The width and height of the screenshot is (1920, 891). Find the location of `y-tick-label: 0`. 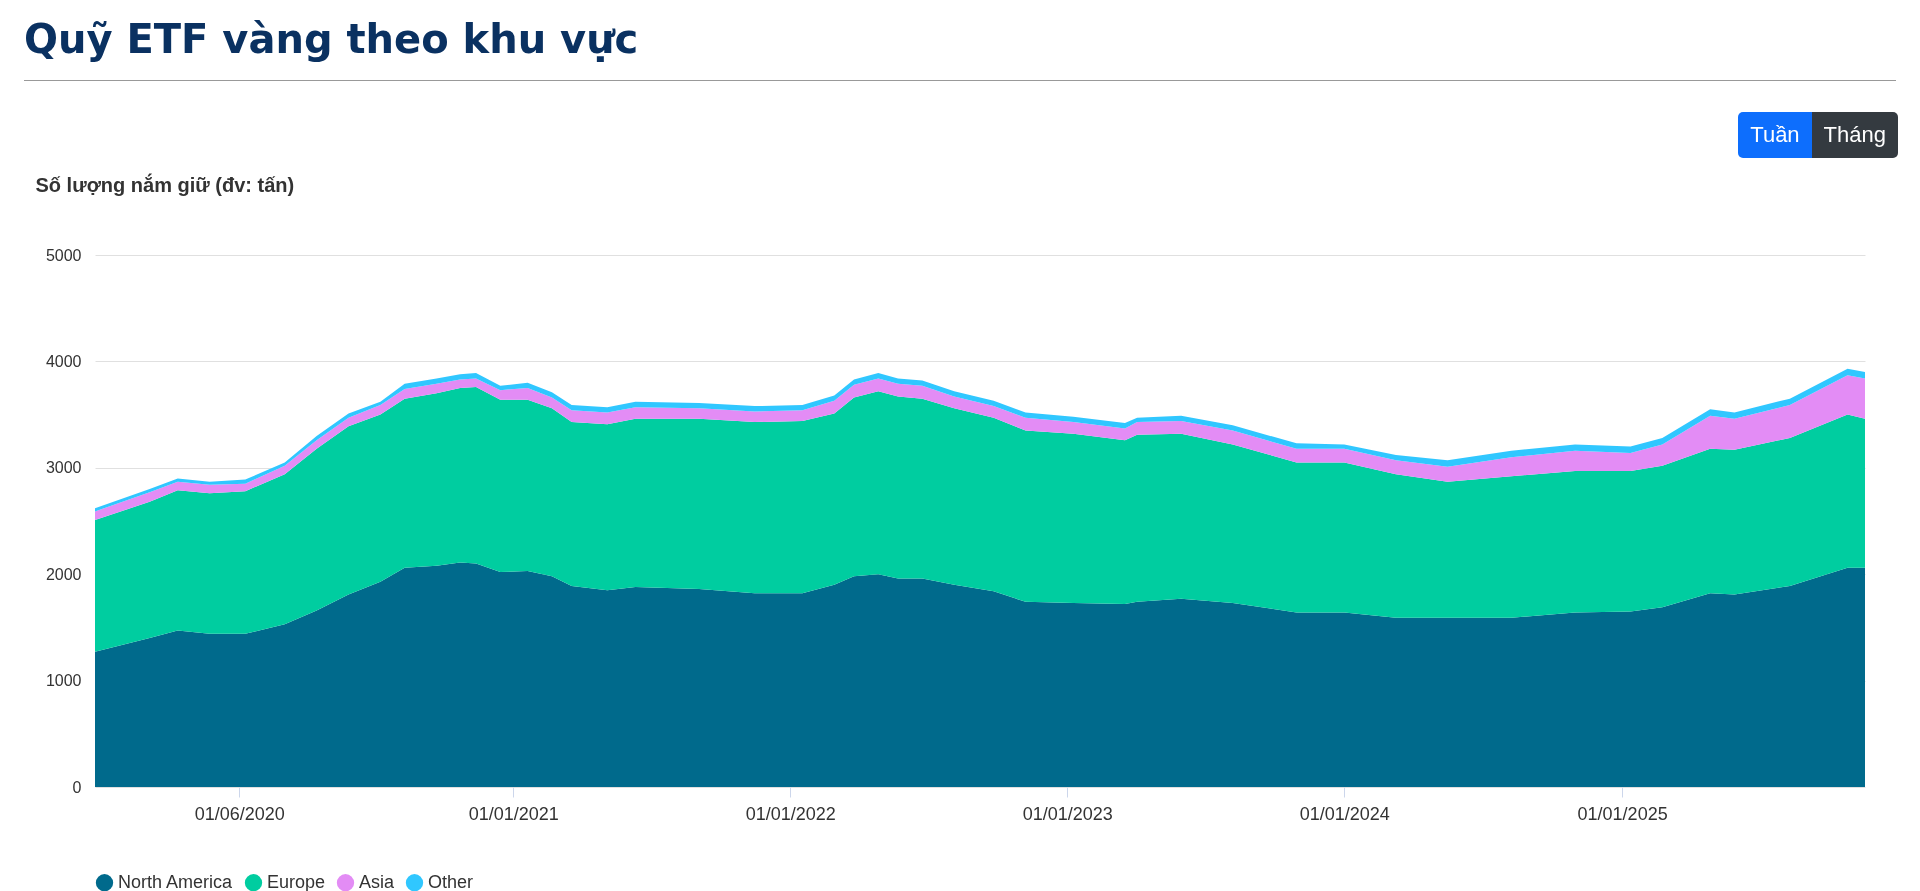

y-tick-label: 0 is located at coordinates (77, 787).